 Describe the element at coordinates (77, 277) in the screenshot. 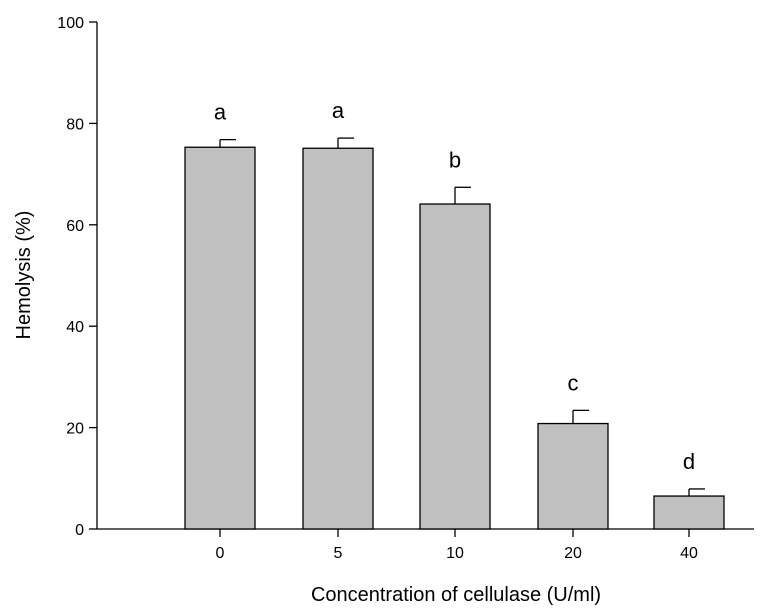

I see `y-ticks: 0 20 40 60 80 100` at that location.